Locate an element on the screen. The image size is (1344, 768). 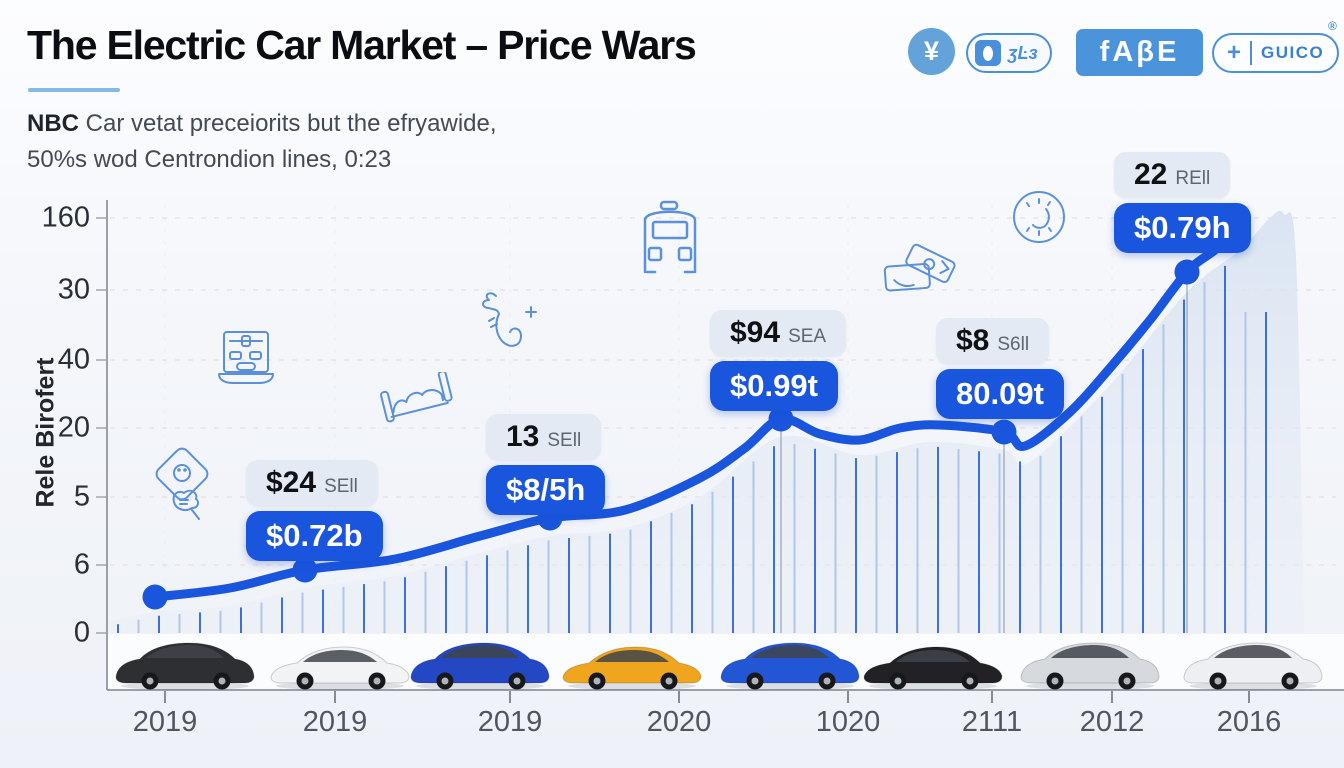
fase-logo: fAβE is located at coordinates (1139, 52).